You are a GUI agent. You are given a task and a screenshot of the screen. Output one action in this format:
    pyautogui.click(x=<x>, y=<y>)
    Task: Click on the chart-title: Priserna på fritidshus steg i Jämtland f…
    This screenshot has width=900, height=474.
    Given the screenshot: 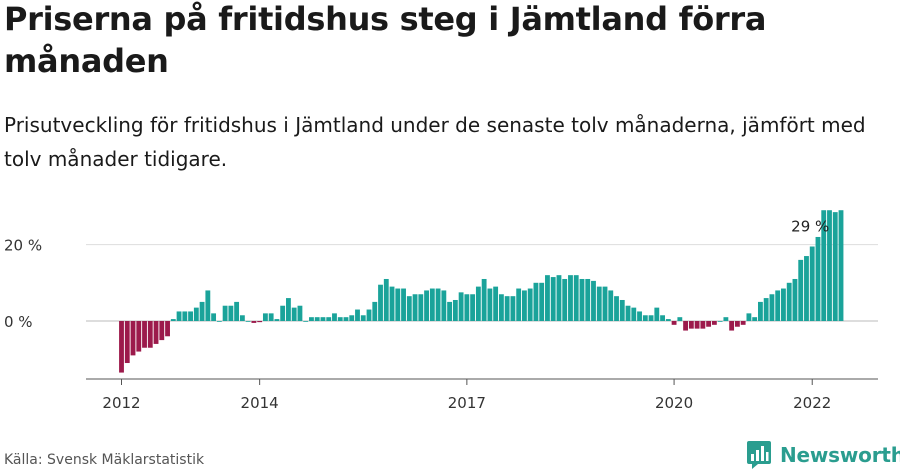 What is the action you would take?
    pyautogui.click(x=385, y=40)
    